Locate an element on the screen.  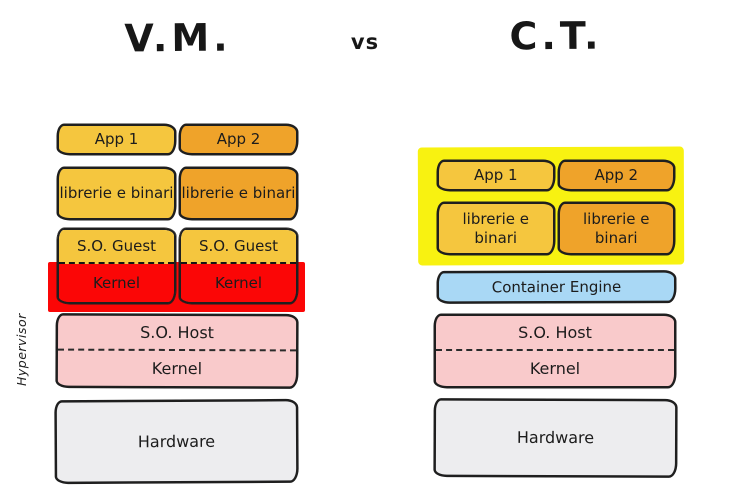
vm-title: V.M. is located at coordinates (178, 38).